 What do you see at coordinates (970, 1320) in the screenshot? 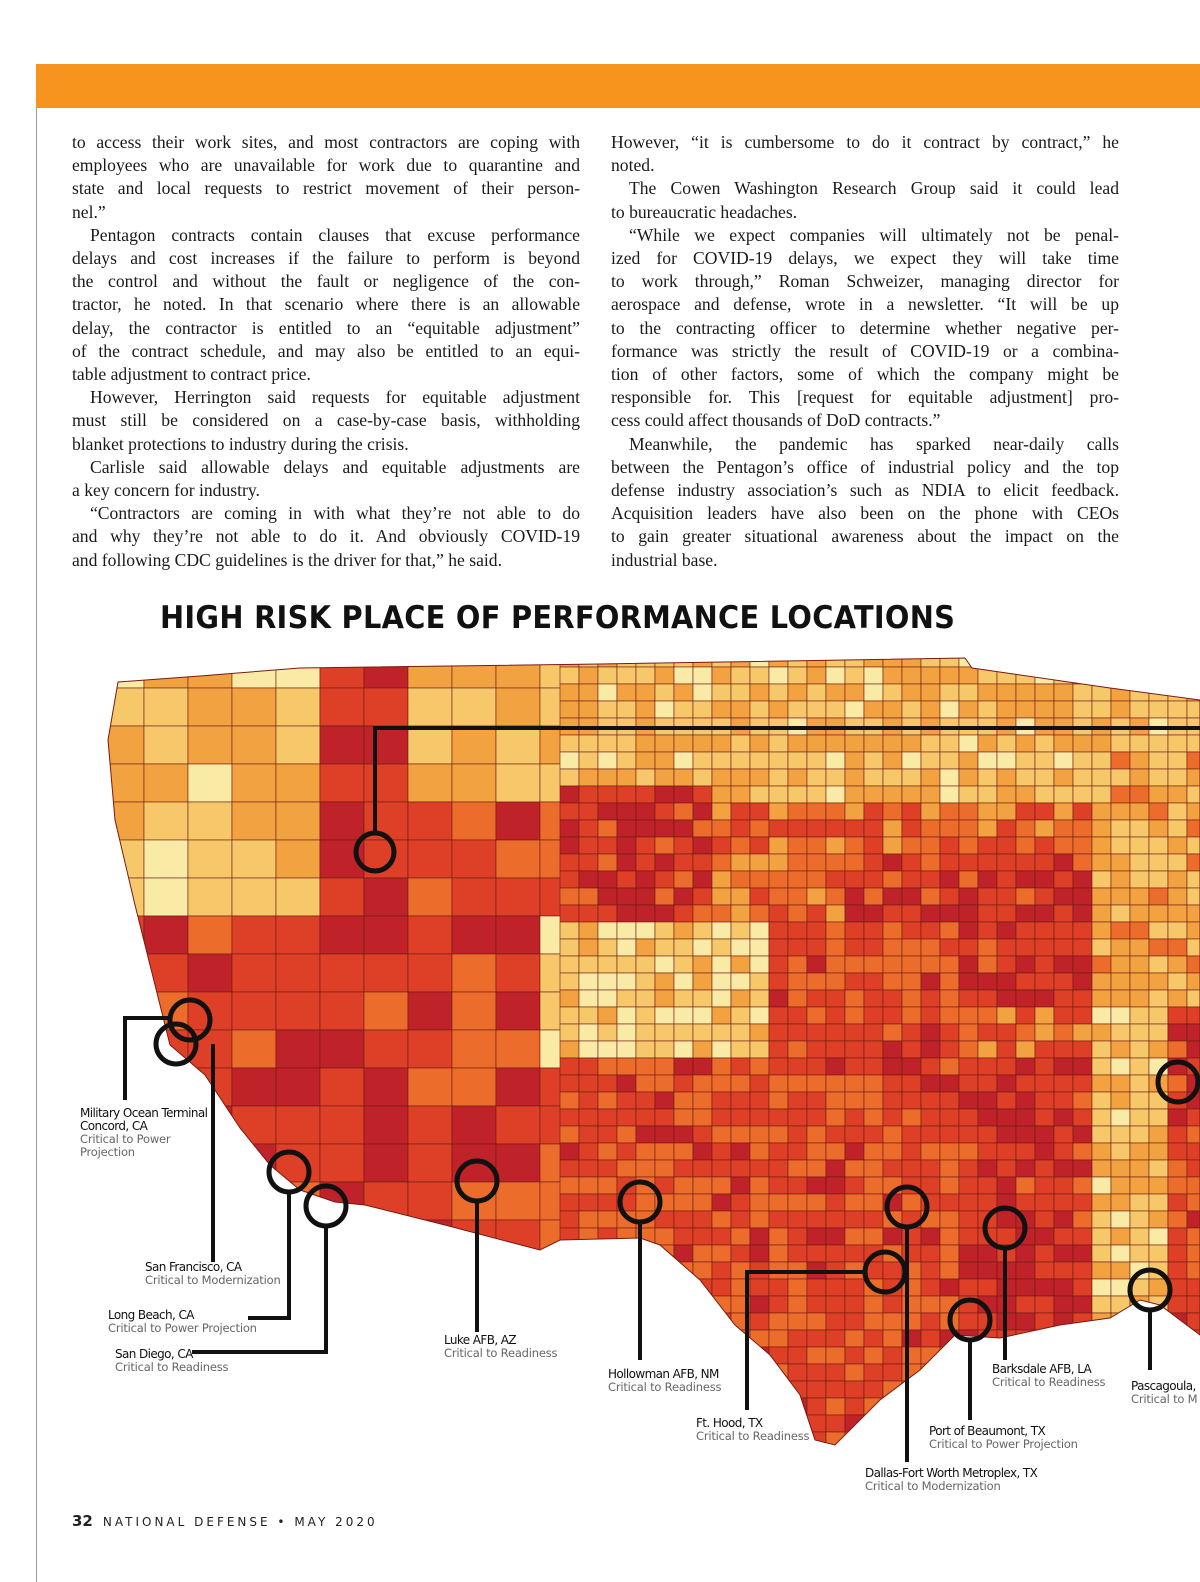
I see `location-marker-beaumont` at bounding box center [970, 1320].